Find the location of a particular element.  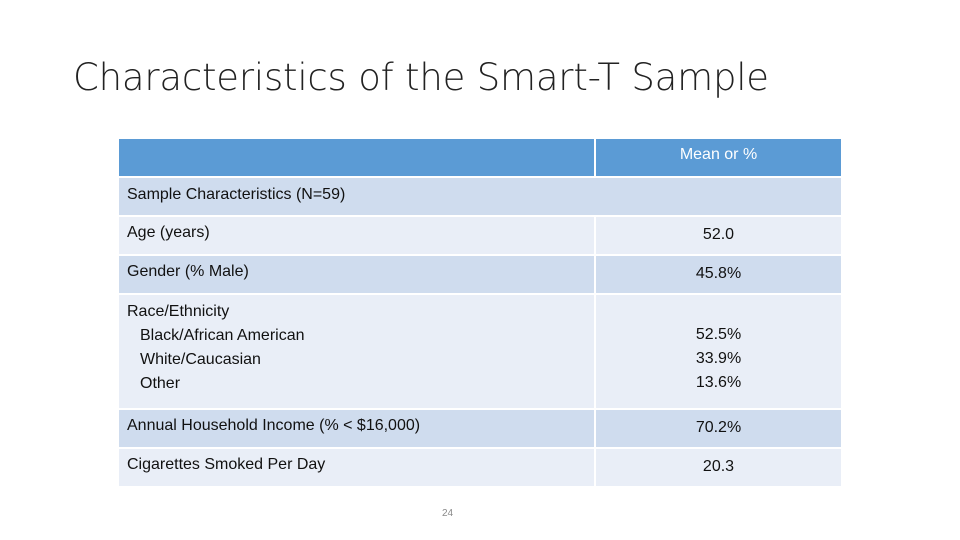

page-number: 24 is located at coordinates (448, 513).